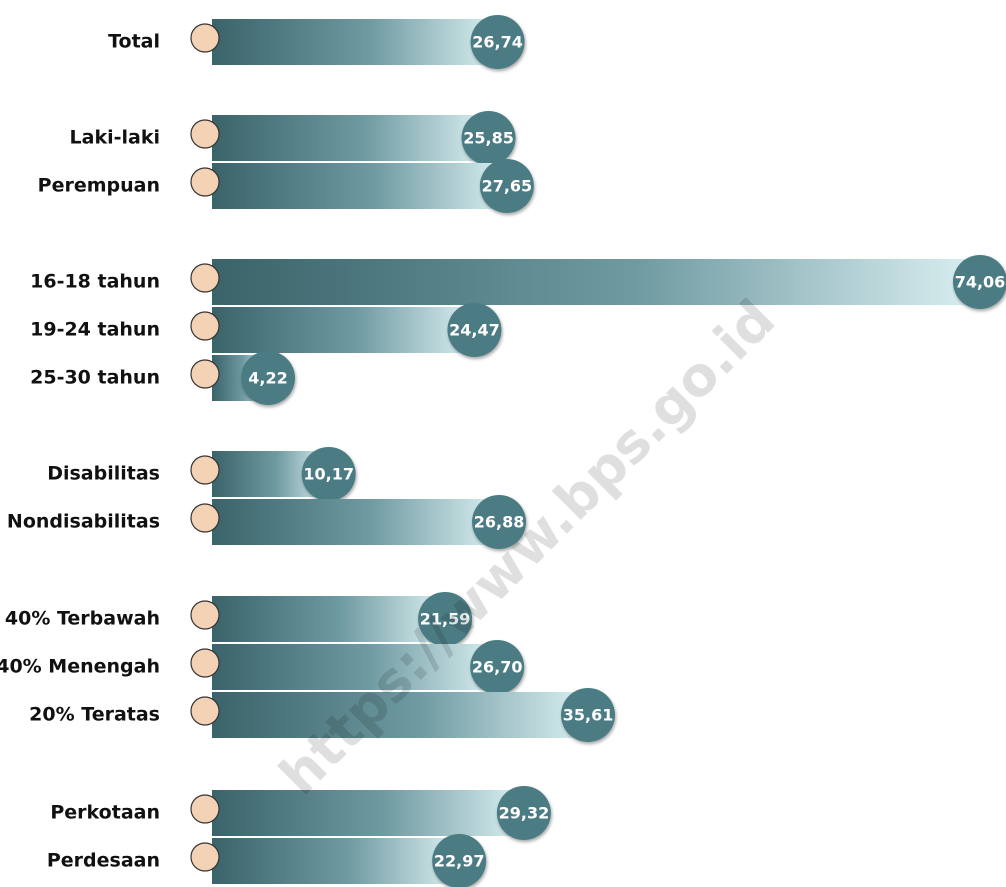 Image resolution: width=1006 pixels, height=887 pixels. I want to click on category-label: 40% Terbawah, so click(82, 619).